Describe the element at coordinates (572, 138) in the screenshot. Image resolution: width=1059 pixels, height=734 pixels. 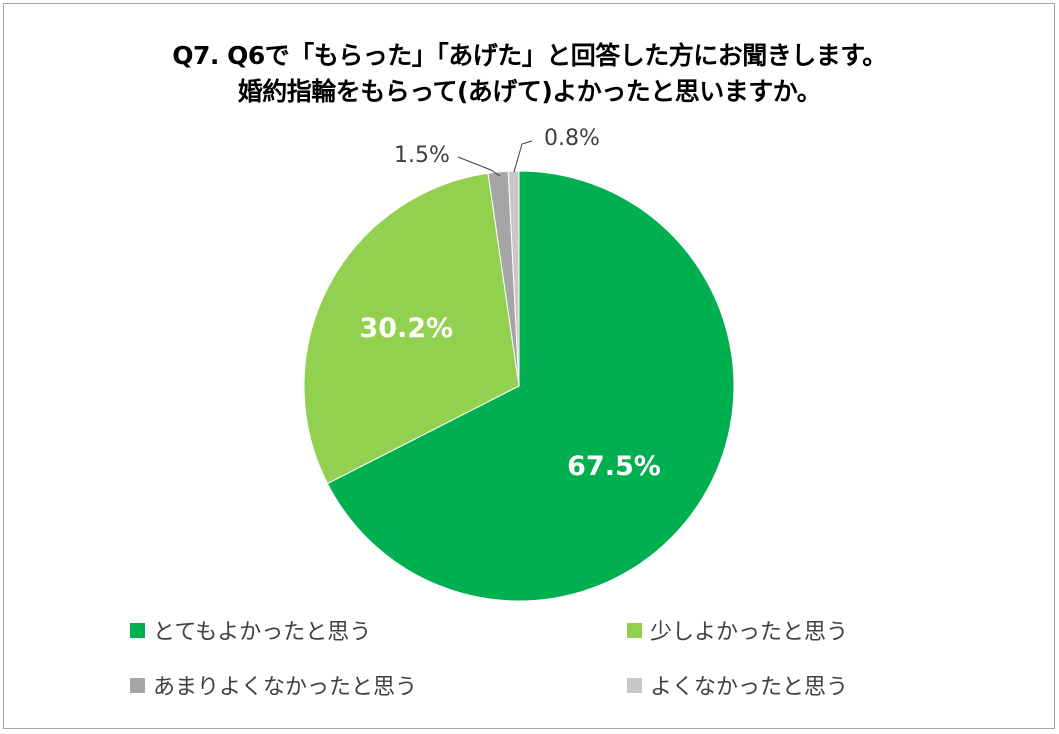
I see `data-label-3: 0.8%` at that location.